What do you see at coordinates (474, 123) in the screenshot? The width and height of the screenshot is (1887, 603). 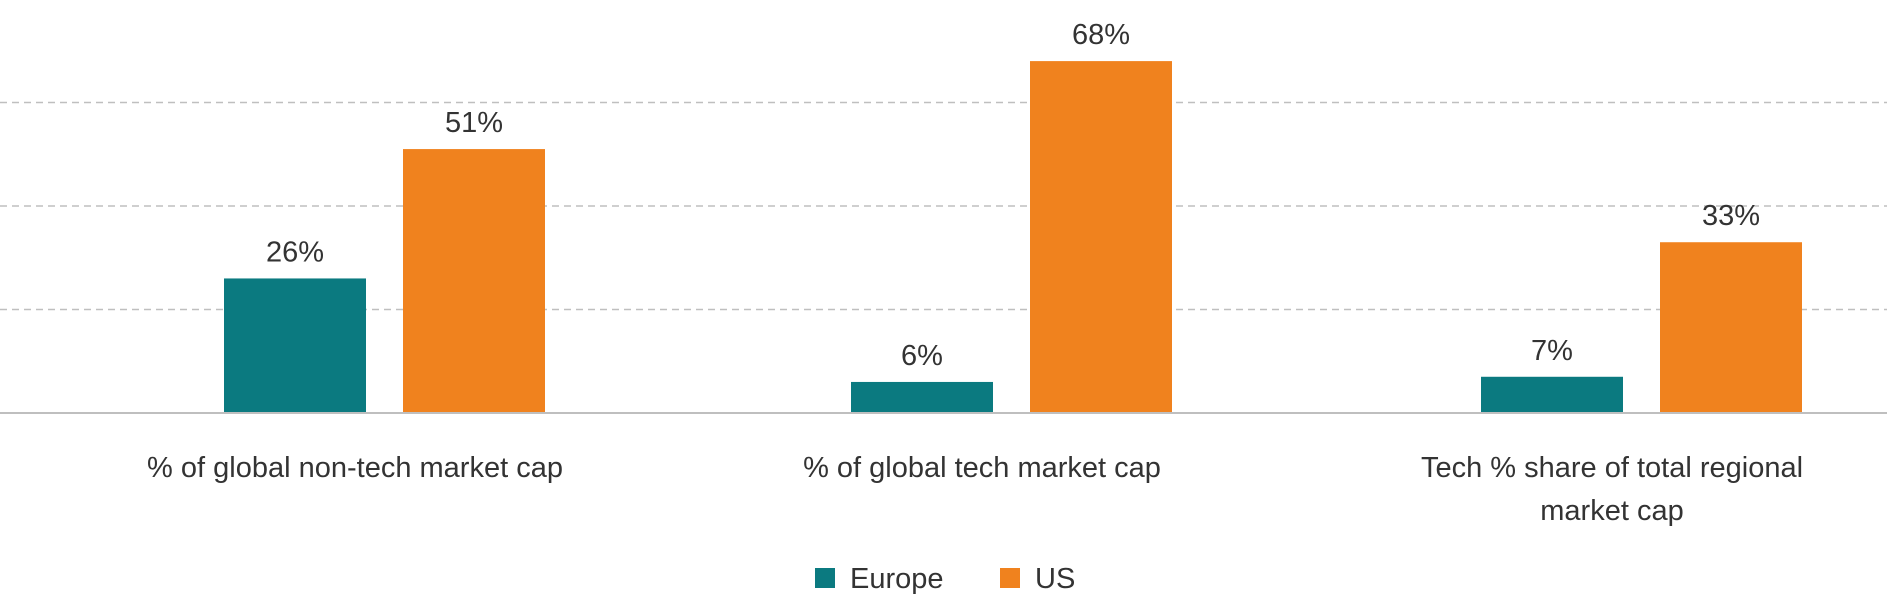 I see `data-label-us-0: 51%` at bounding box center [474, 123].